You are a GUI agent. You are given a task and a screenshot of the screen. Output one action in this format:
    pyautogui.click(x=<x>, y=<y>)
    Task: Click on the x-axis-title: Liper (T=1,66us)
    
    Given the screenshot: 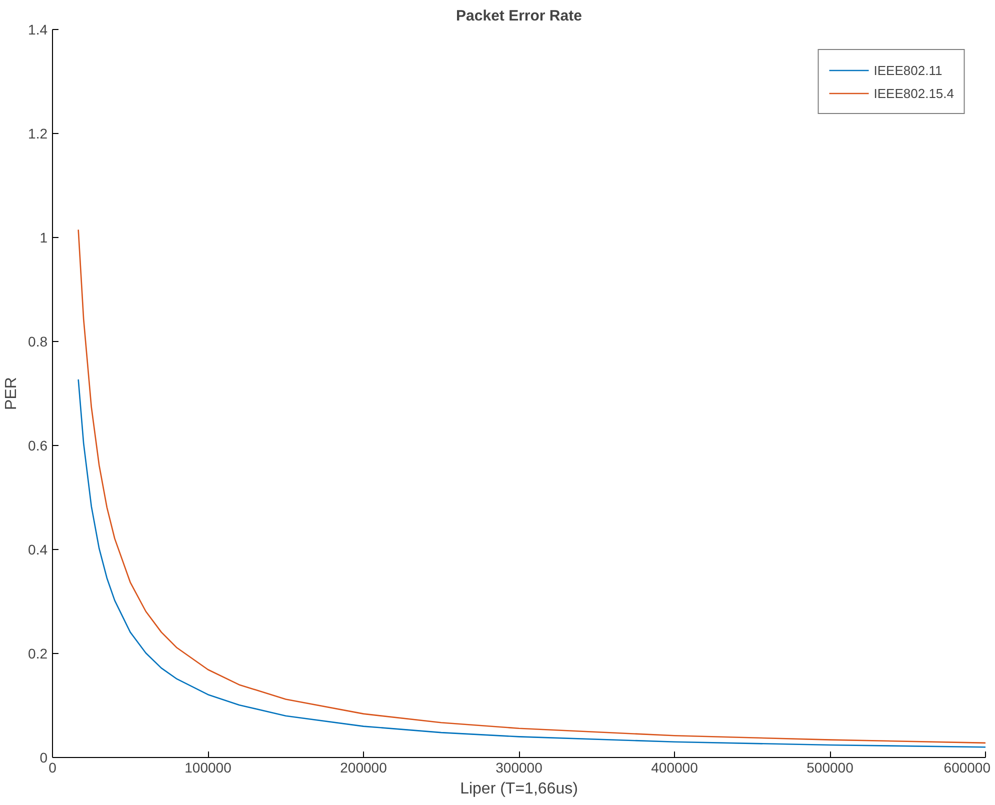 What is the action you would take?
    pyautogui.click(x=519, y=789)
    